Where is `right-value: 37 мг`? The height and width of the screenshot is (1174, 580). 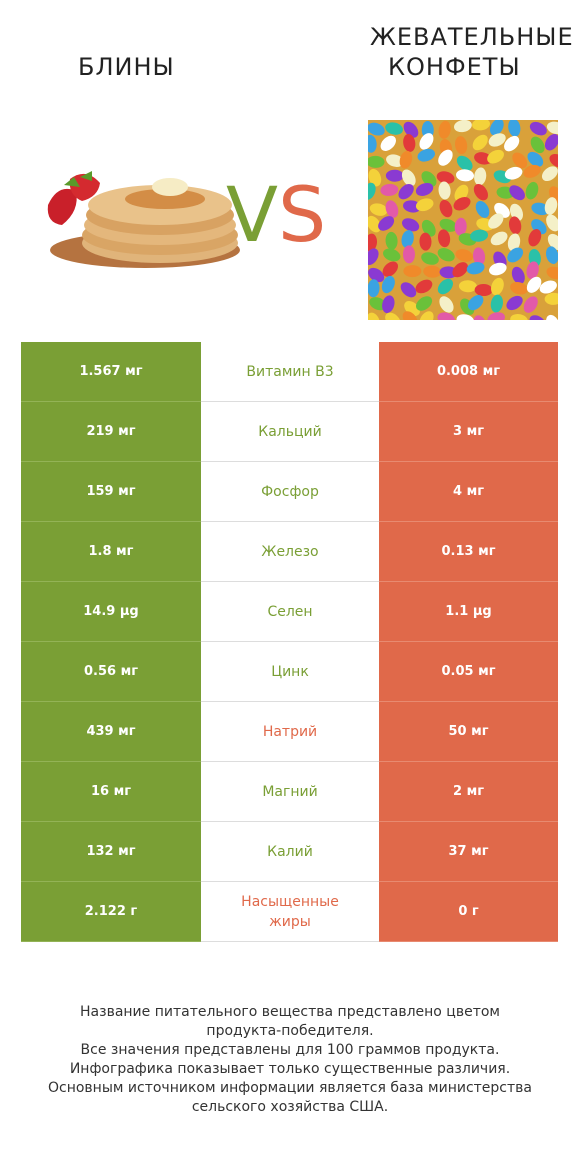
right-value: 37 мг is located at coordinates (468, 852).